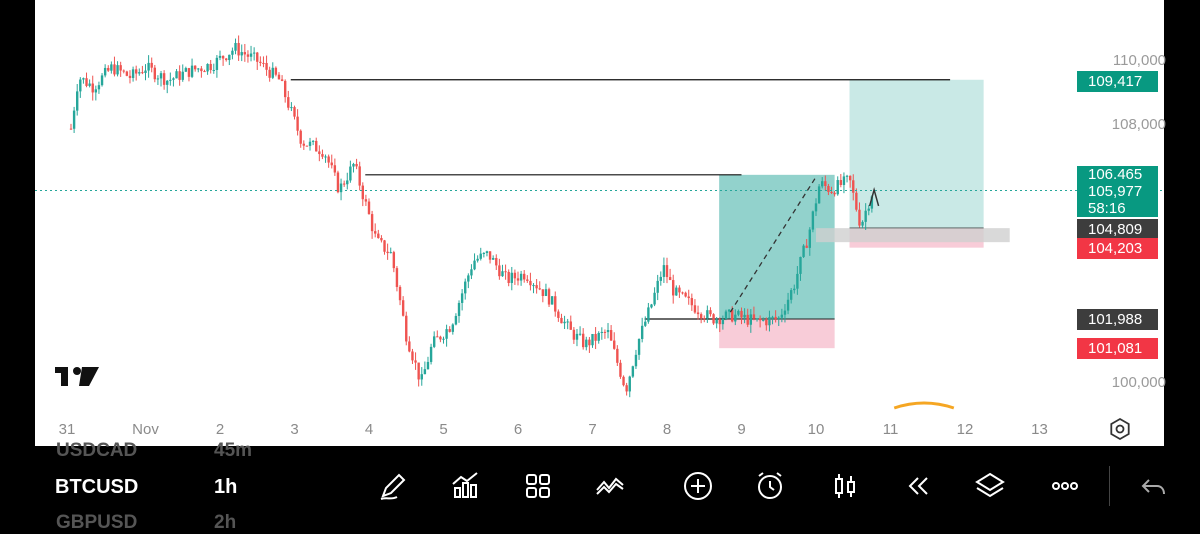  What do you see at coordinates (538, 486) in the screenshot?
I see `grid-icon` at bounding box center [538, 486].